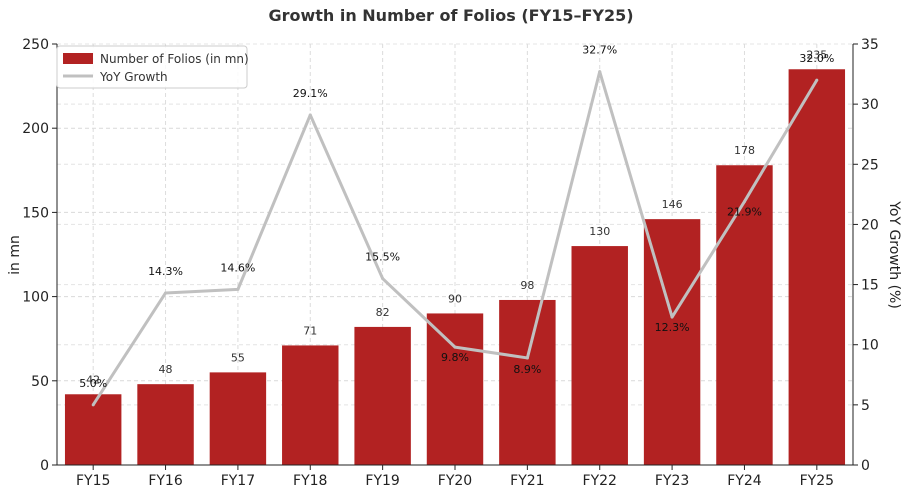  I want to click on bar-value-label: 48, so click(166, 369).